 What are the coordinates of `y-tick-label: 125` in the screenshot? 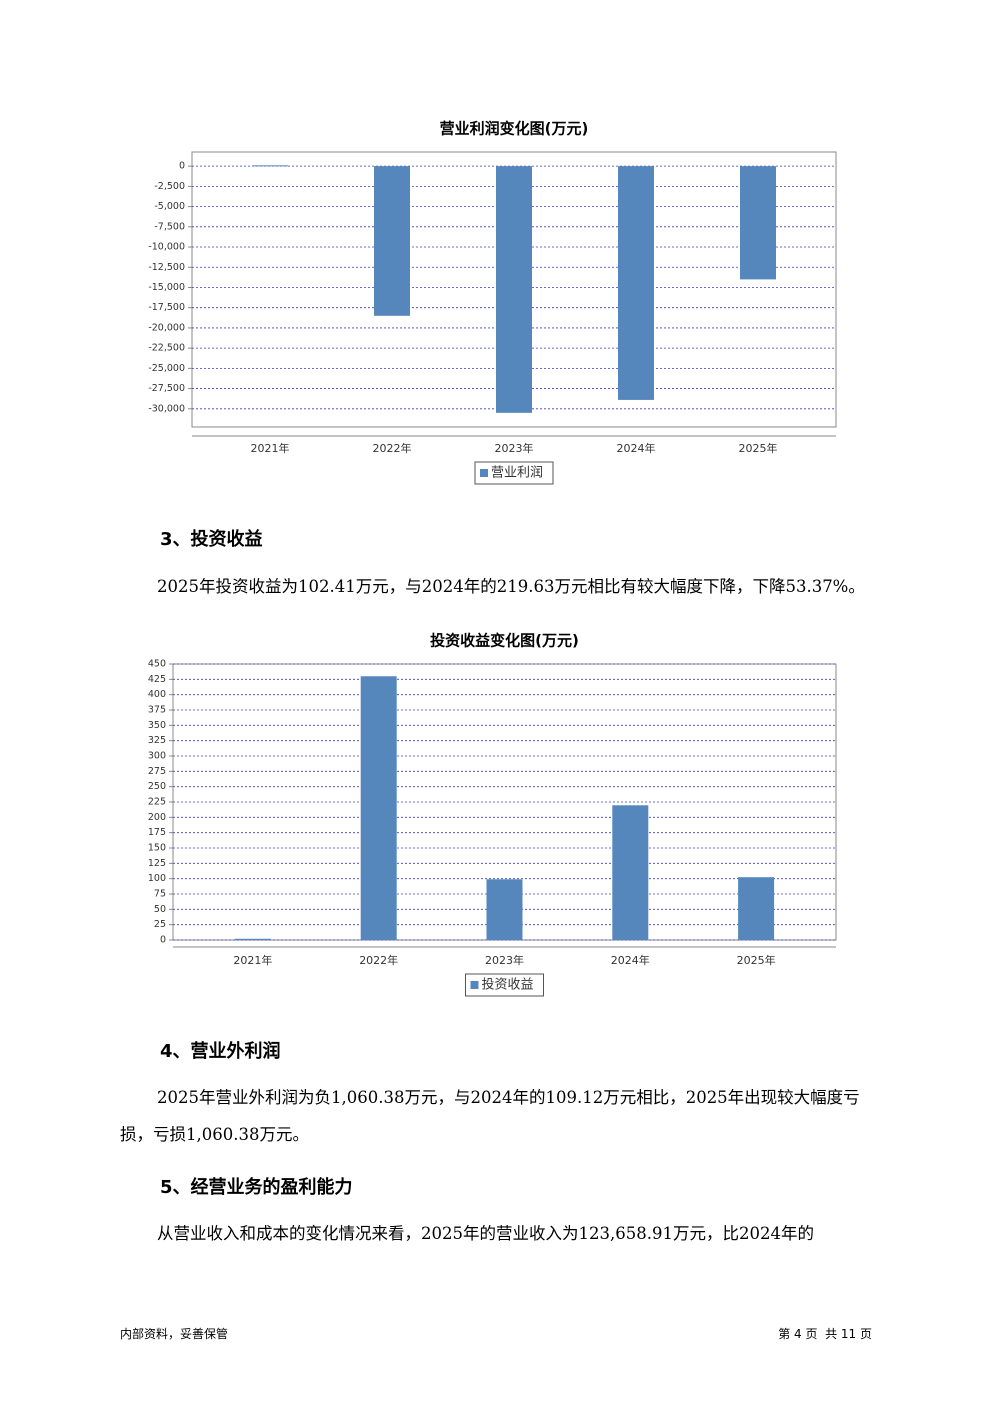 It's located at (157, 863).